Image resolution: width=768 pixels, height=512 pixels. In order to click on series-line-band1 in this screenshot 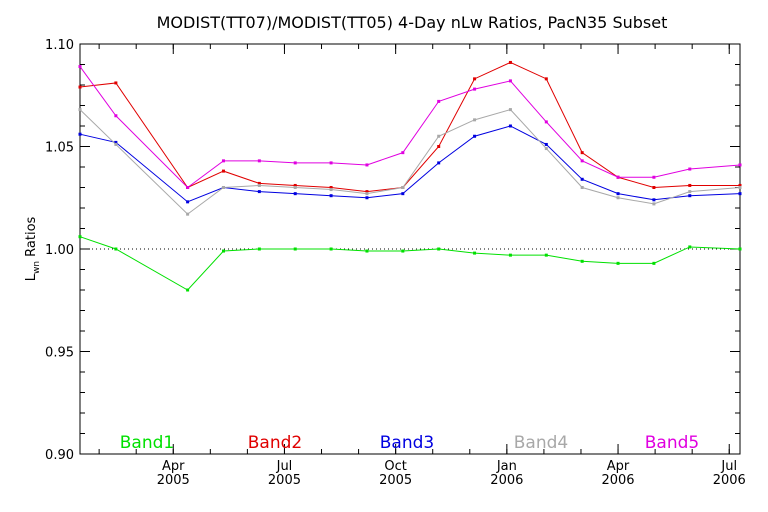, I will do `click(410, 263)`.